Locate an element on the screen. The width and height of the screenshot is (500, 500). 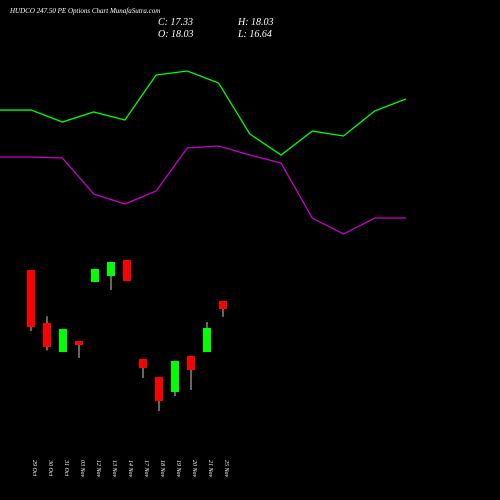
open-label: O: 18.03 is located at coordinates (176, 34).